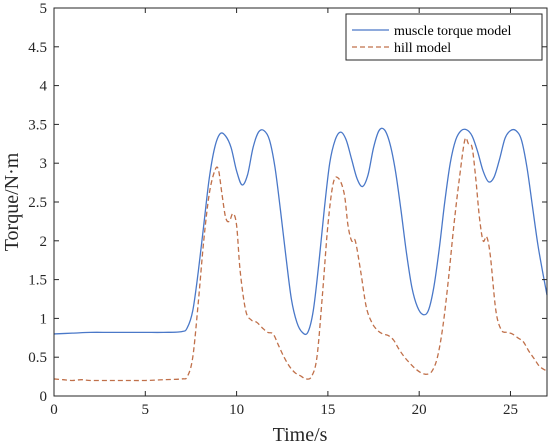 This screenshot has width=550, height=446. I want to click on y-tick-label: 1, so click(44, 319).